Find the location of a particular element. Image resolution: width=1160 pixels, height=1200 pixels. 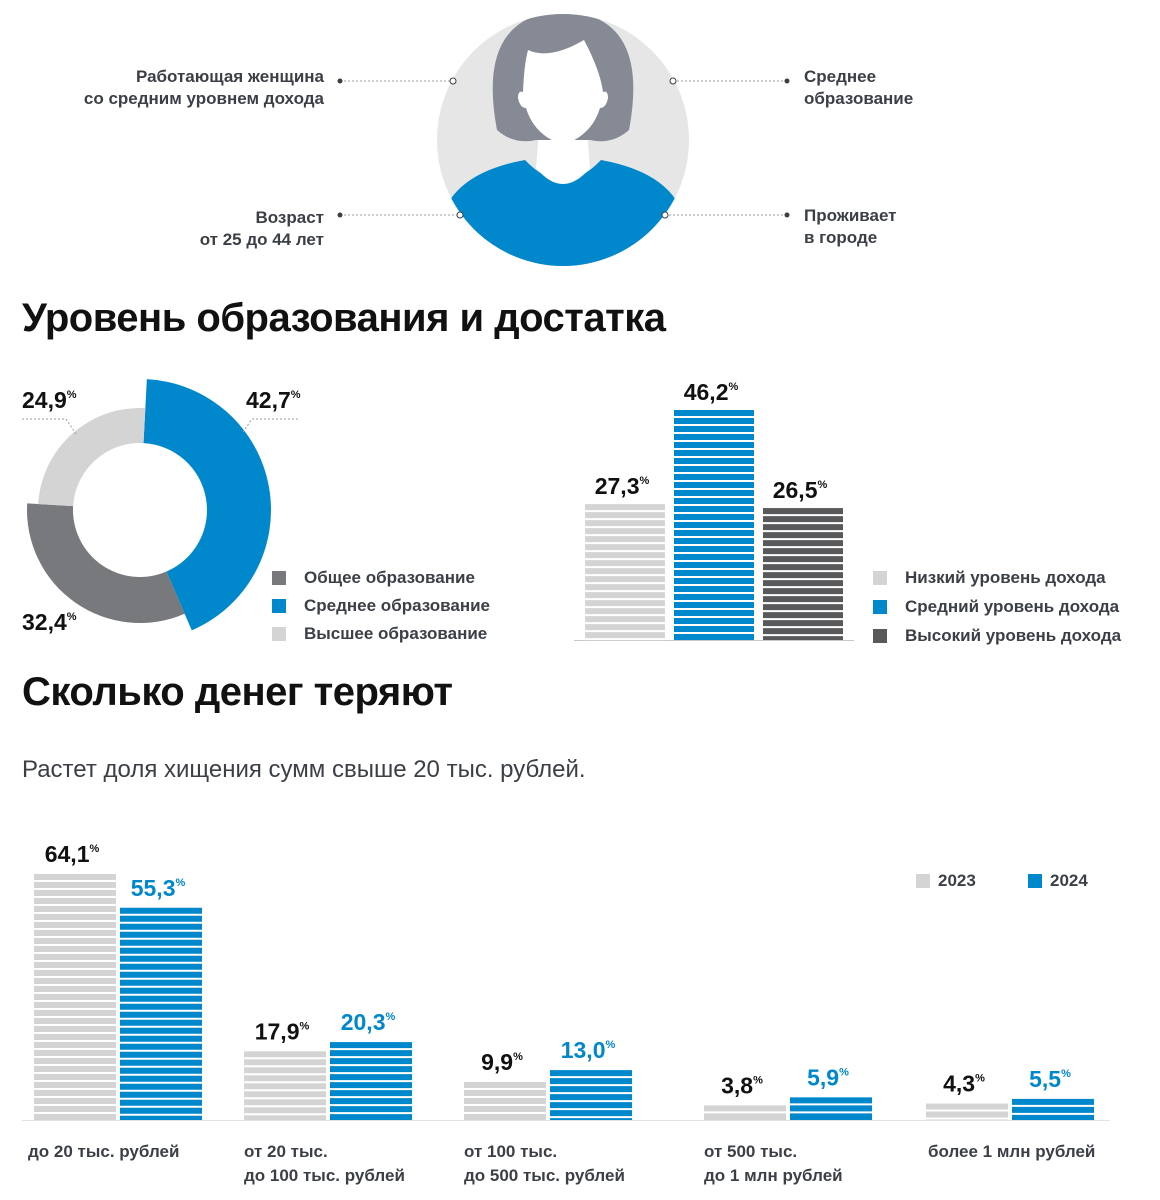

avatar-face is located at coordinates (563, 92).